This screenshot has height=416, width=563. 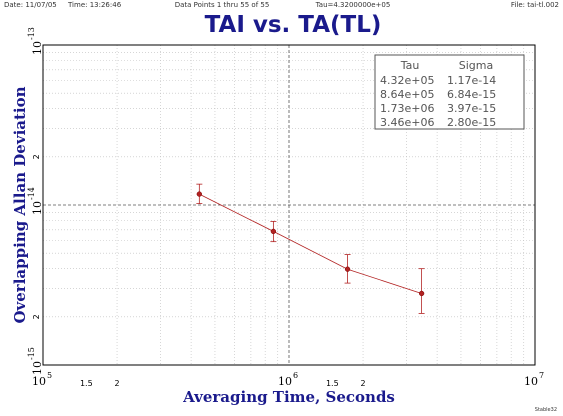 I want to click on header-date: Date: 11/07/05, so click(x=30, y=5).